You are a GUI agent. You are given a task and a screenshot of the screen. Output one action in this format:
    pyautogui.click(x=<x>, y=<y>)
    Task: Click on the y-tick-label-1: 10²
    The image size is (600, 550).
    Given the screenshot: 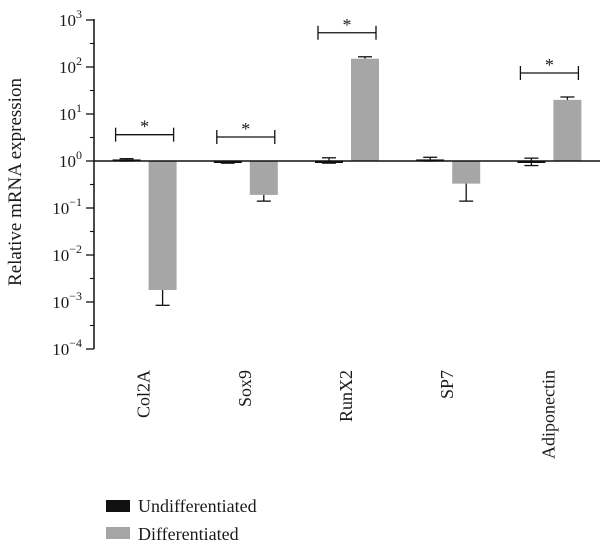 What is the action you would take?
    pyautogui.click(x=70, y=65)
    